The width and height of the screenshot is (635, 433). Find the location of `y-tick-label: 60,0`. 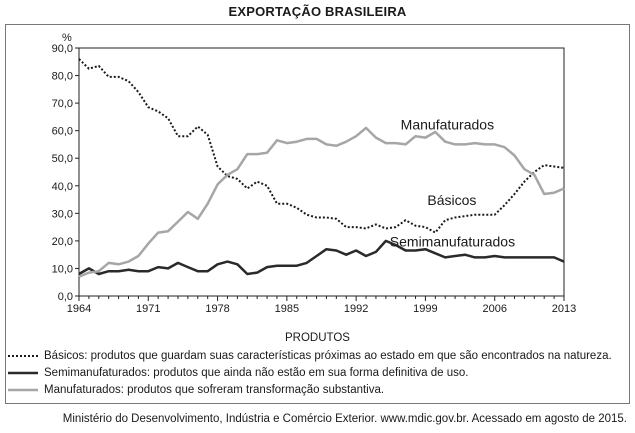

y-tick-label: 60,0 is located at coordinates (62, 132).